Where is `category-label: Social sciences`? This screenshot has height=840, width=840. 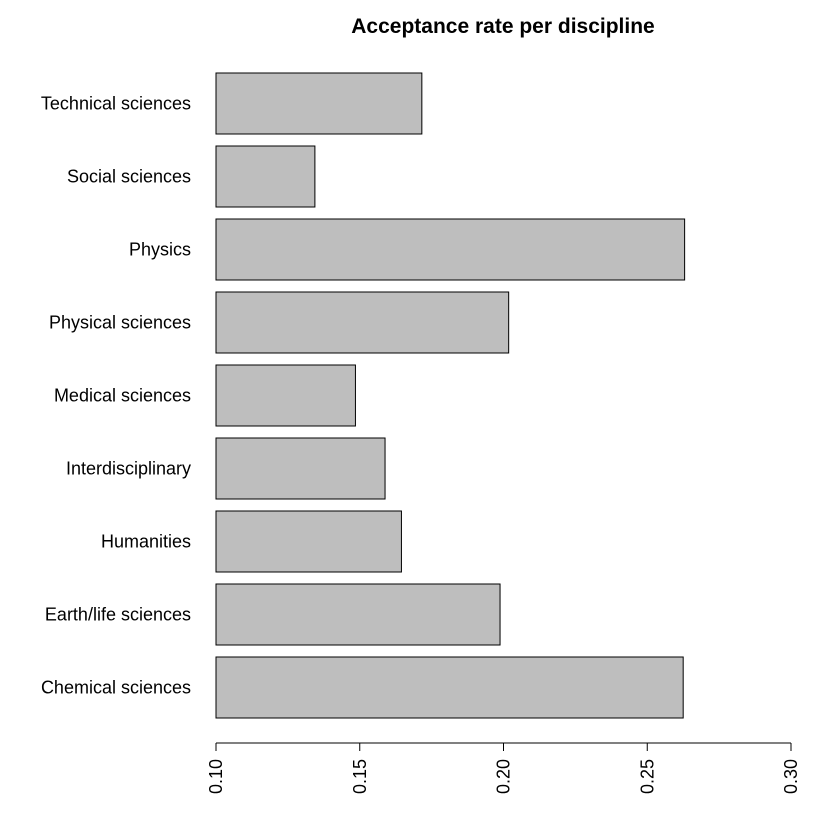 category-label: Social sciences is located at coordinates (129, 177).